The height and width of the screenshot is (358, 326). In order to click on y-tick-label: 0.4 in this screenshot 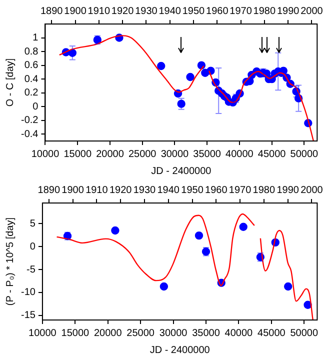, I will do `click(31, 79)`.